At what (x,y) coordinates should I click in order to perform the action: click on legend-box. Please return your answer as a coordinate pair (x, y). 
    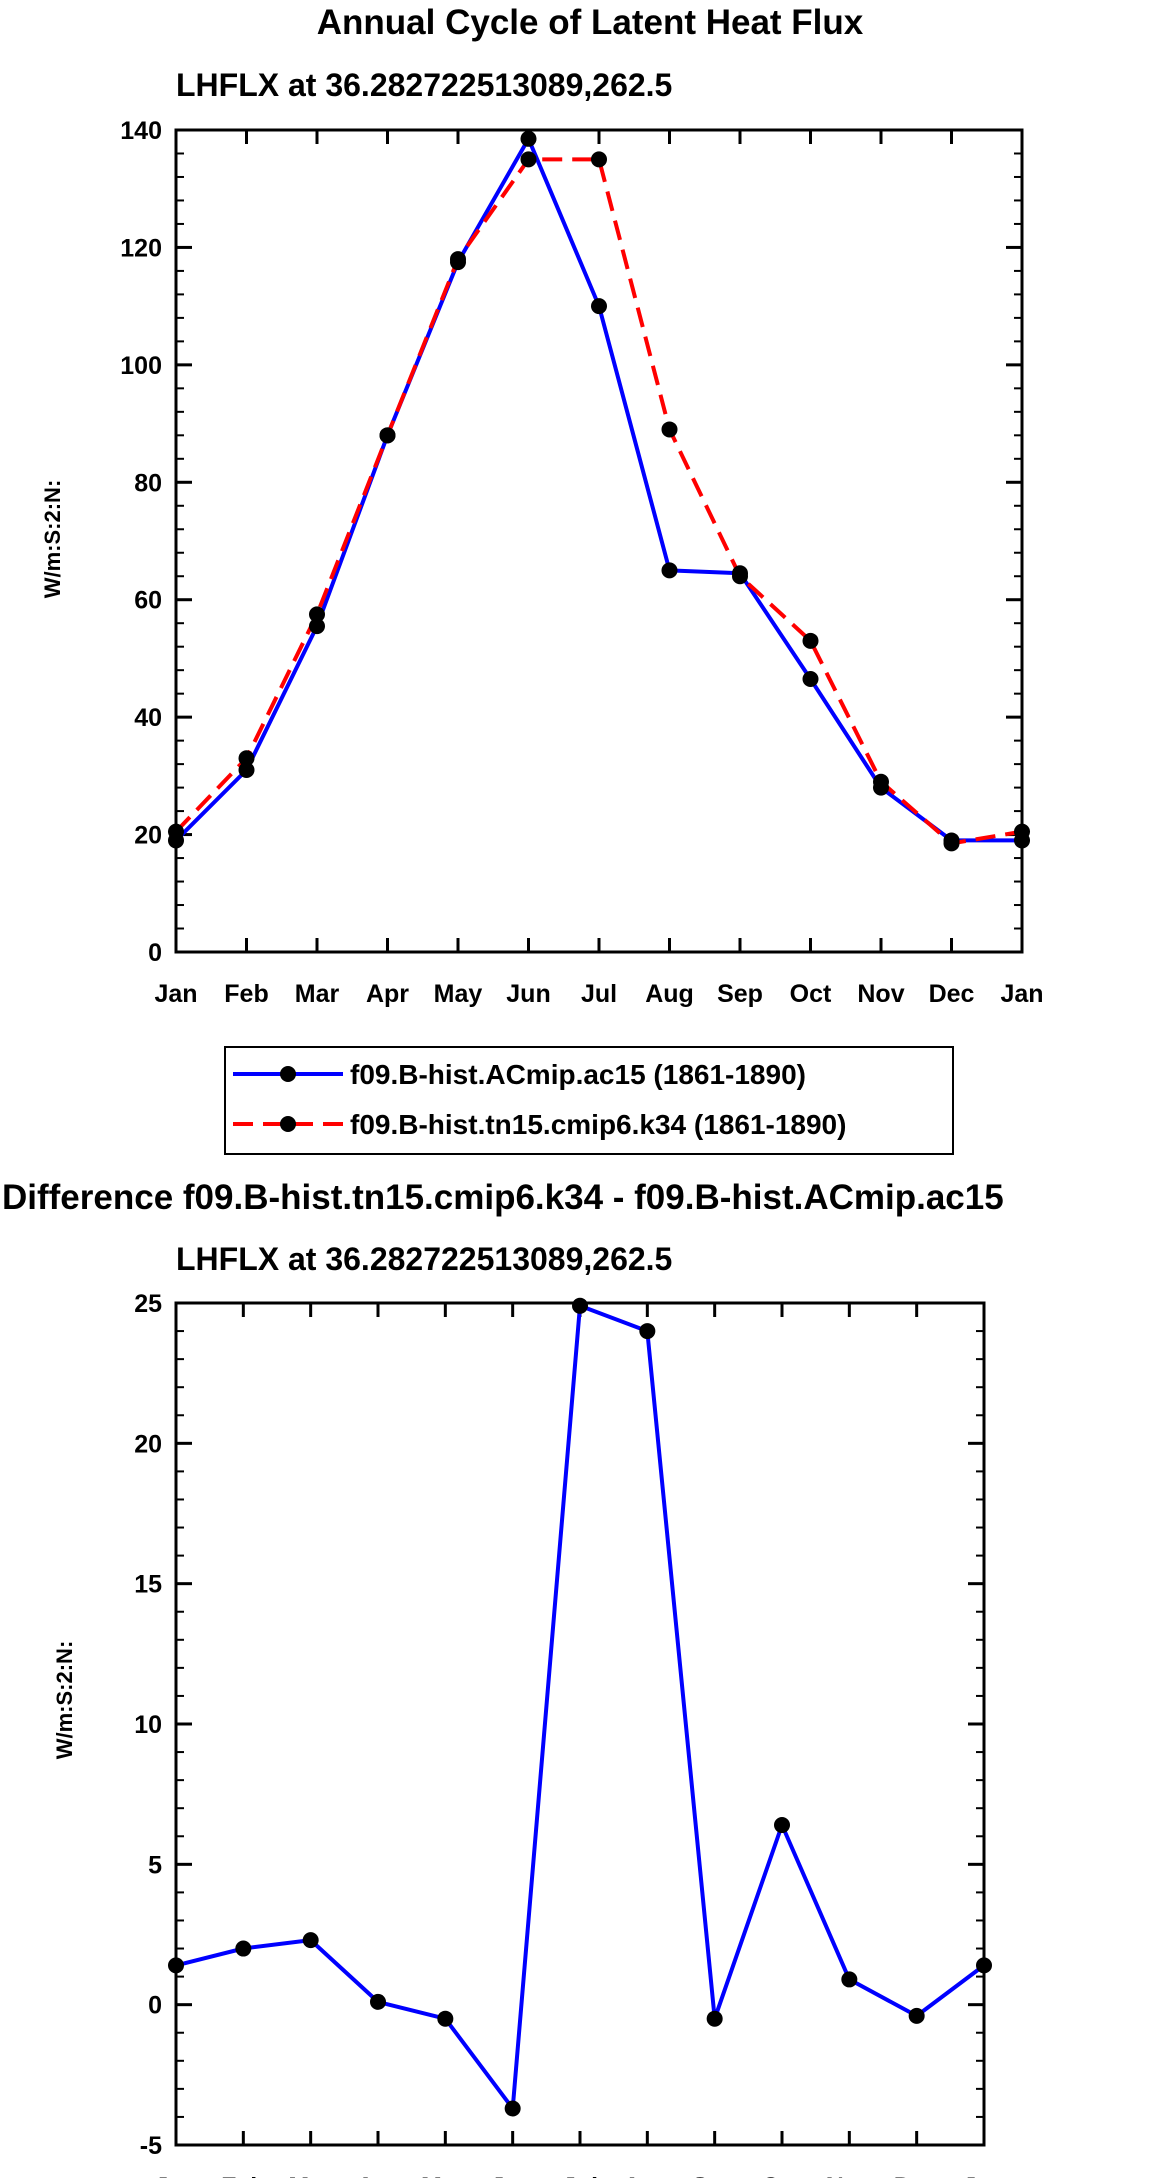
    Looking at the image, I should click on (589, 1100).